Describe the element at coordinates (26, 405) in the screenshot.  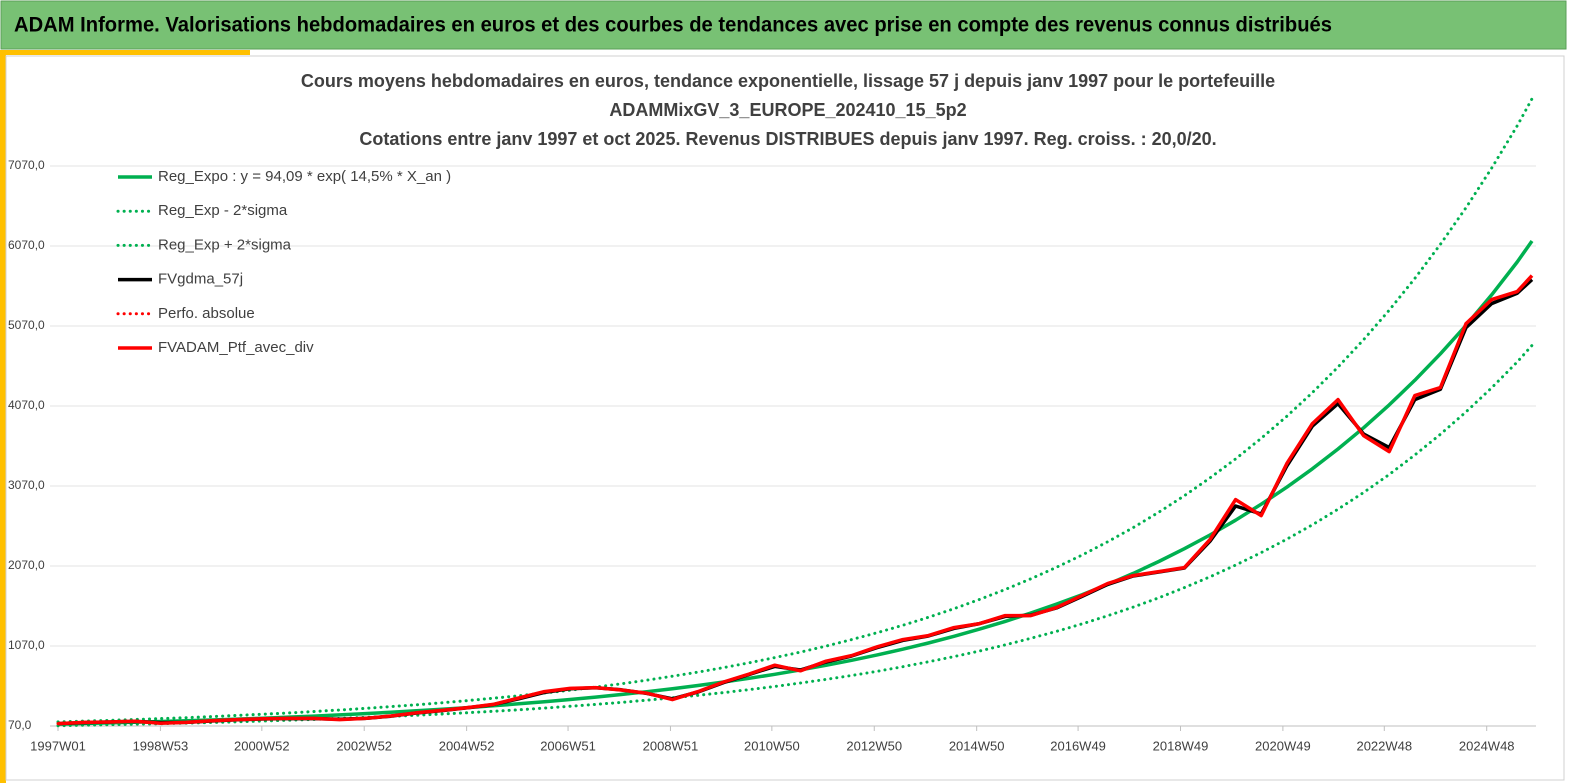
I see `y-tick-label: 4070,0` at that location.